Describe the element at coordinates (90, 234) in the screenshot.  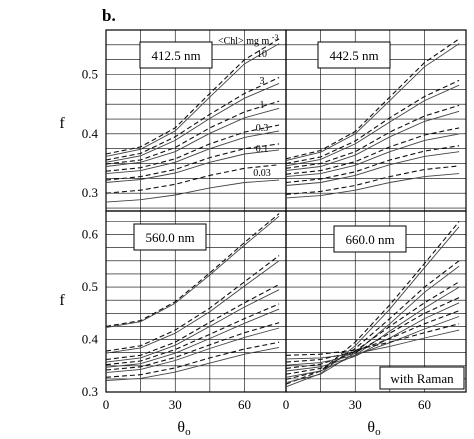
I see `y-tick-label: 0.6` at that location.